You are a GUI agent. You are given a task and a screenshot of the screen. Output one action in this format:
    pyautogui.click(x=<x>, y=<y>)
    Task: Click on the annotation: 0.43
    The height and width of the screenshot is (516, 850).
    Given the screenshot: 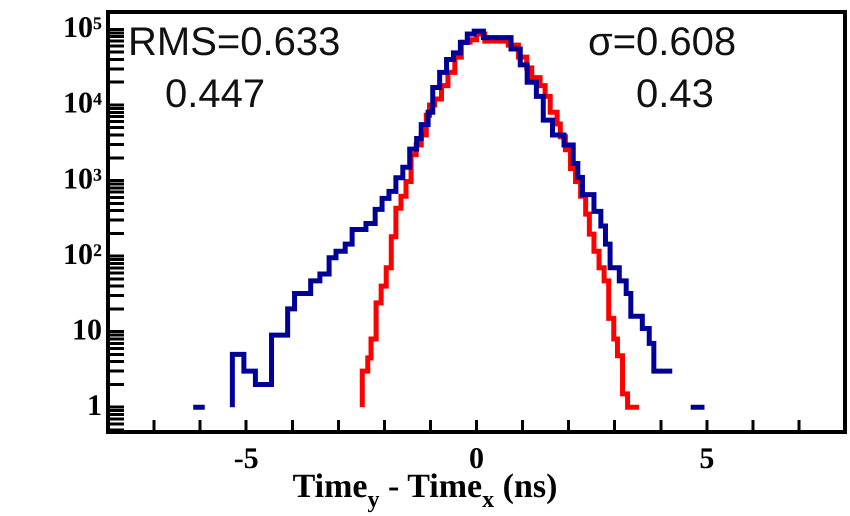 What is the action you would take?
    pyautogui.click(x=675, y=94)
    